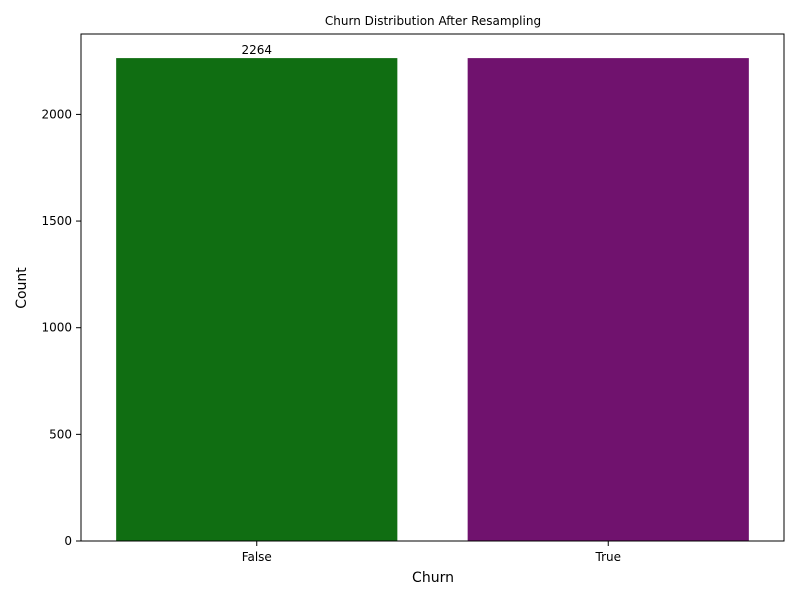 Image resolution: width=800 pixels, height=600 pixels. Describe the element at coordinates (431, 552) in the screenshot. I see `x-axis: False True` at that location.